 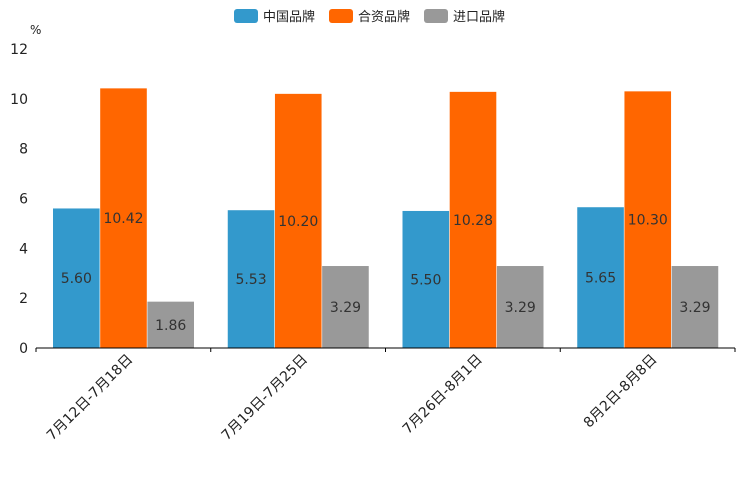 I want to click on data-label: 5.65, so click(x=600, y=279).